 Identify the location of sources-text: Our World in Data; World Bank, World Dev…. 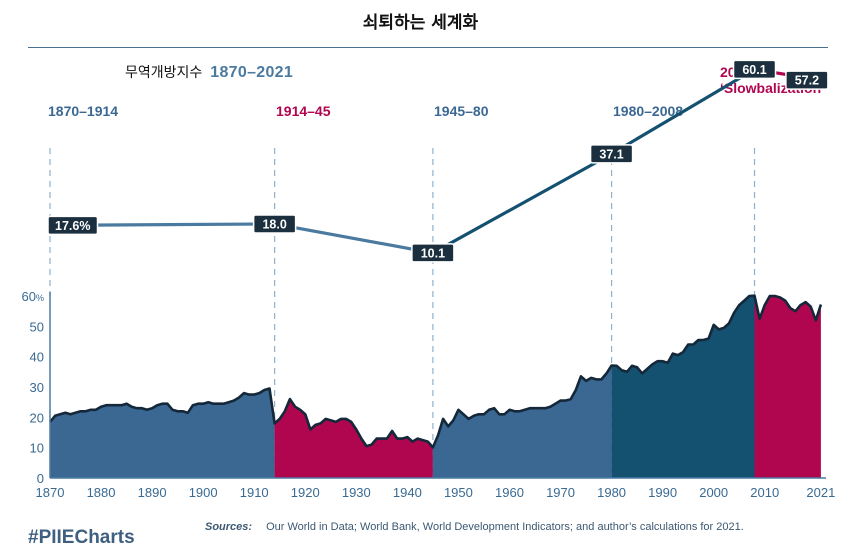
(505, 527).